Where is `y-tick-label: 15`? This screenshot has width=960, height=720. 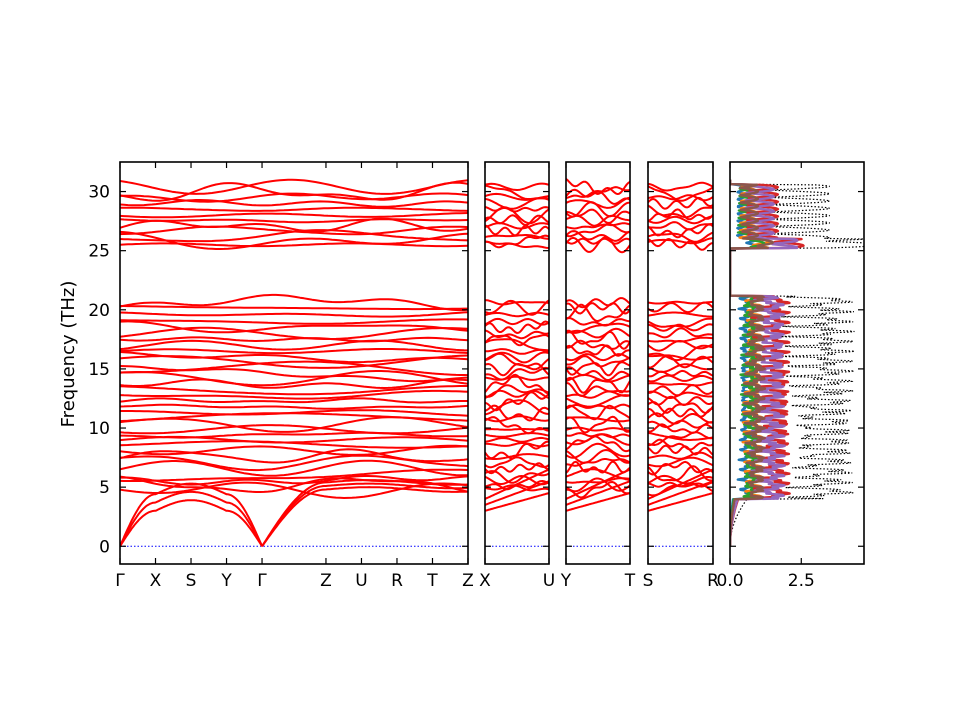 y-tick-label: 15 is located at coordinates (99, 370).